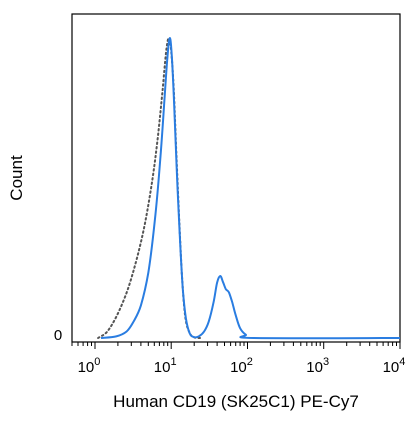 The height and width of the screenshot is (421, 420). Describe the element at coordinates (236, 401) in the screenshot. I see `x-axis-title: Human CD19 (SK25C1) PE-Cy7` at that location.